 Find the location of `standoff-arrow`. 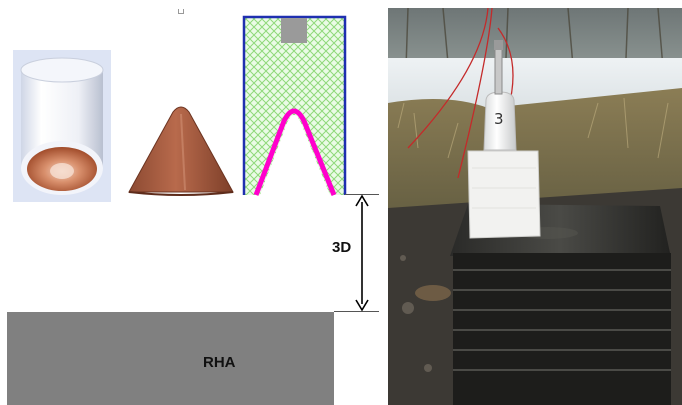

standoff-arrow is located at coordinates (362, 253).